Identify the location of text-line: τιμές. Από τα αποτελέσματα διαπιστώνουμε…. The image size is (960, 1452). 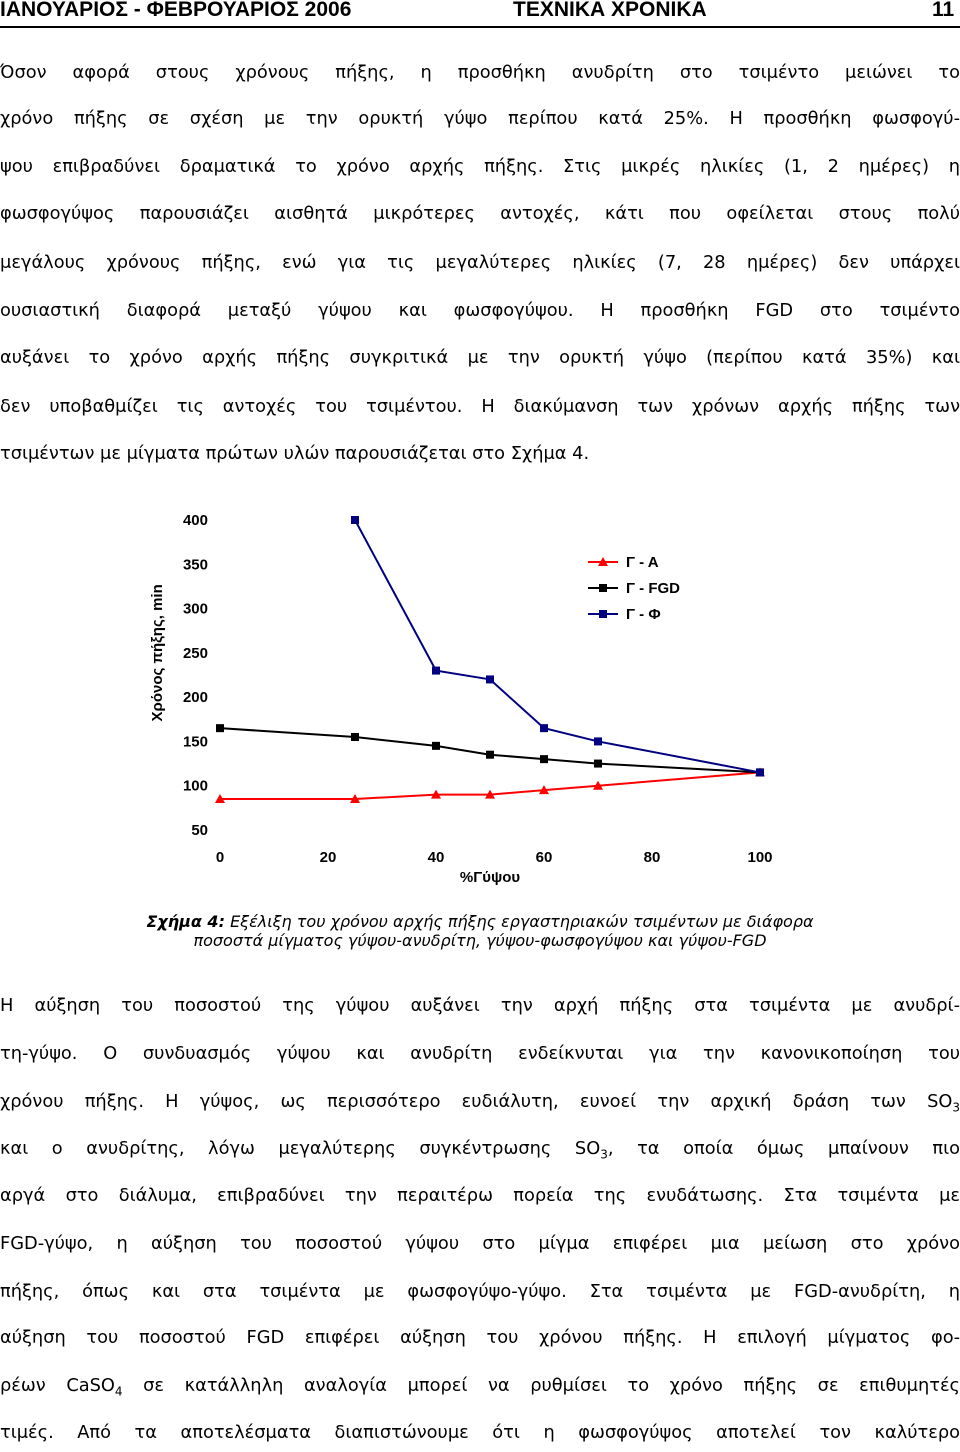
(480, 1432).